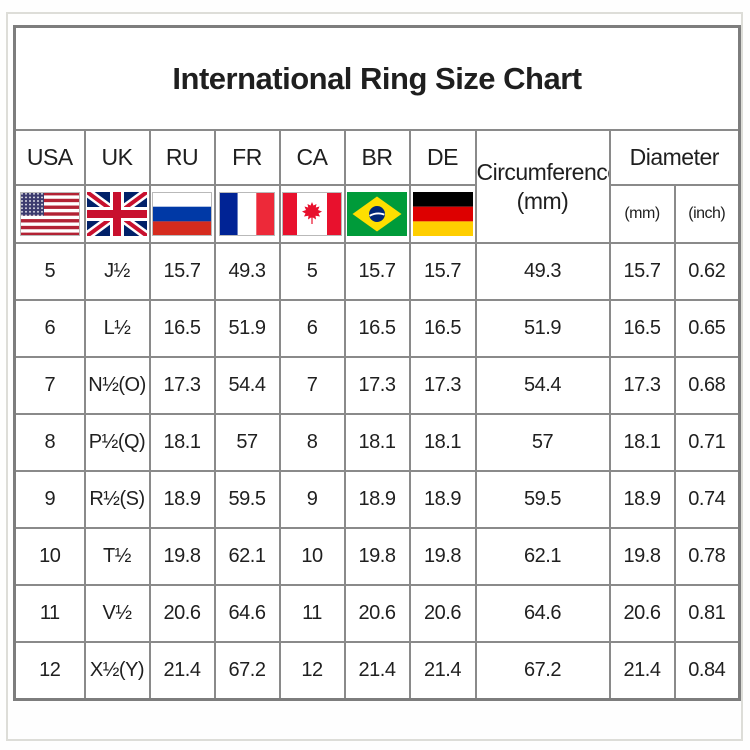 This screenshot has height=750, width=750. Describe the element at coordinates (182, 157) in the screenshot. I see `column-header-ru: RU` at that location.